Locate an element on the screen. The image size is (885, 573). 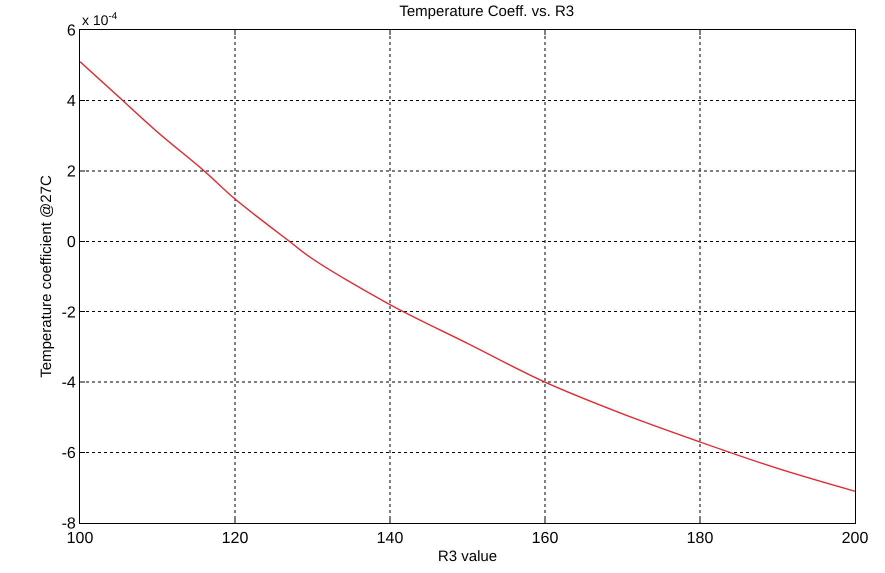
x-tick-label: 120 is located at coordinates (235, 539).